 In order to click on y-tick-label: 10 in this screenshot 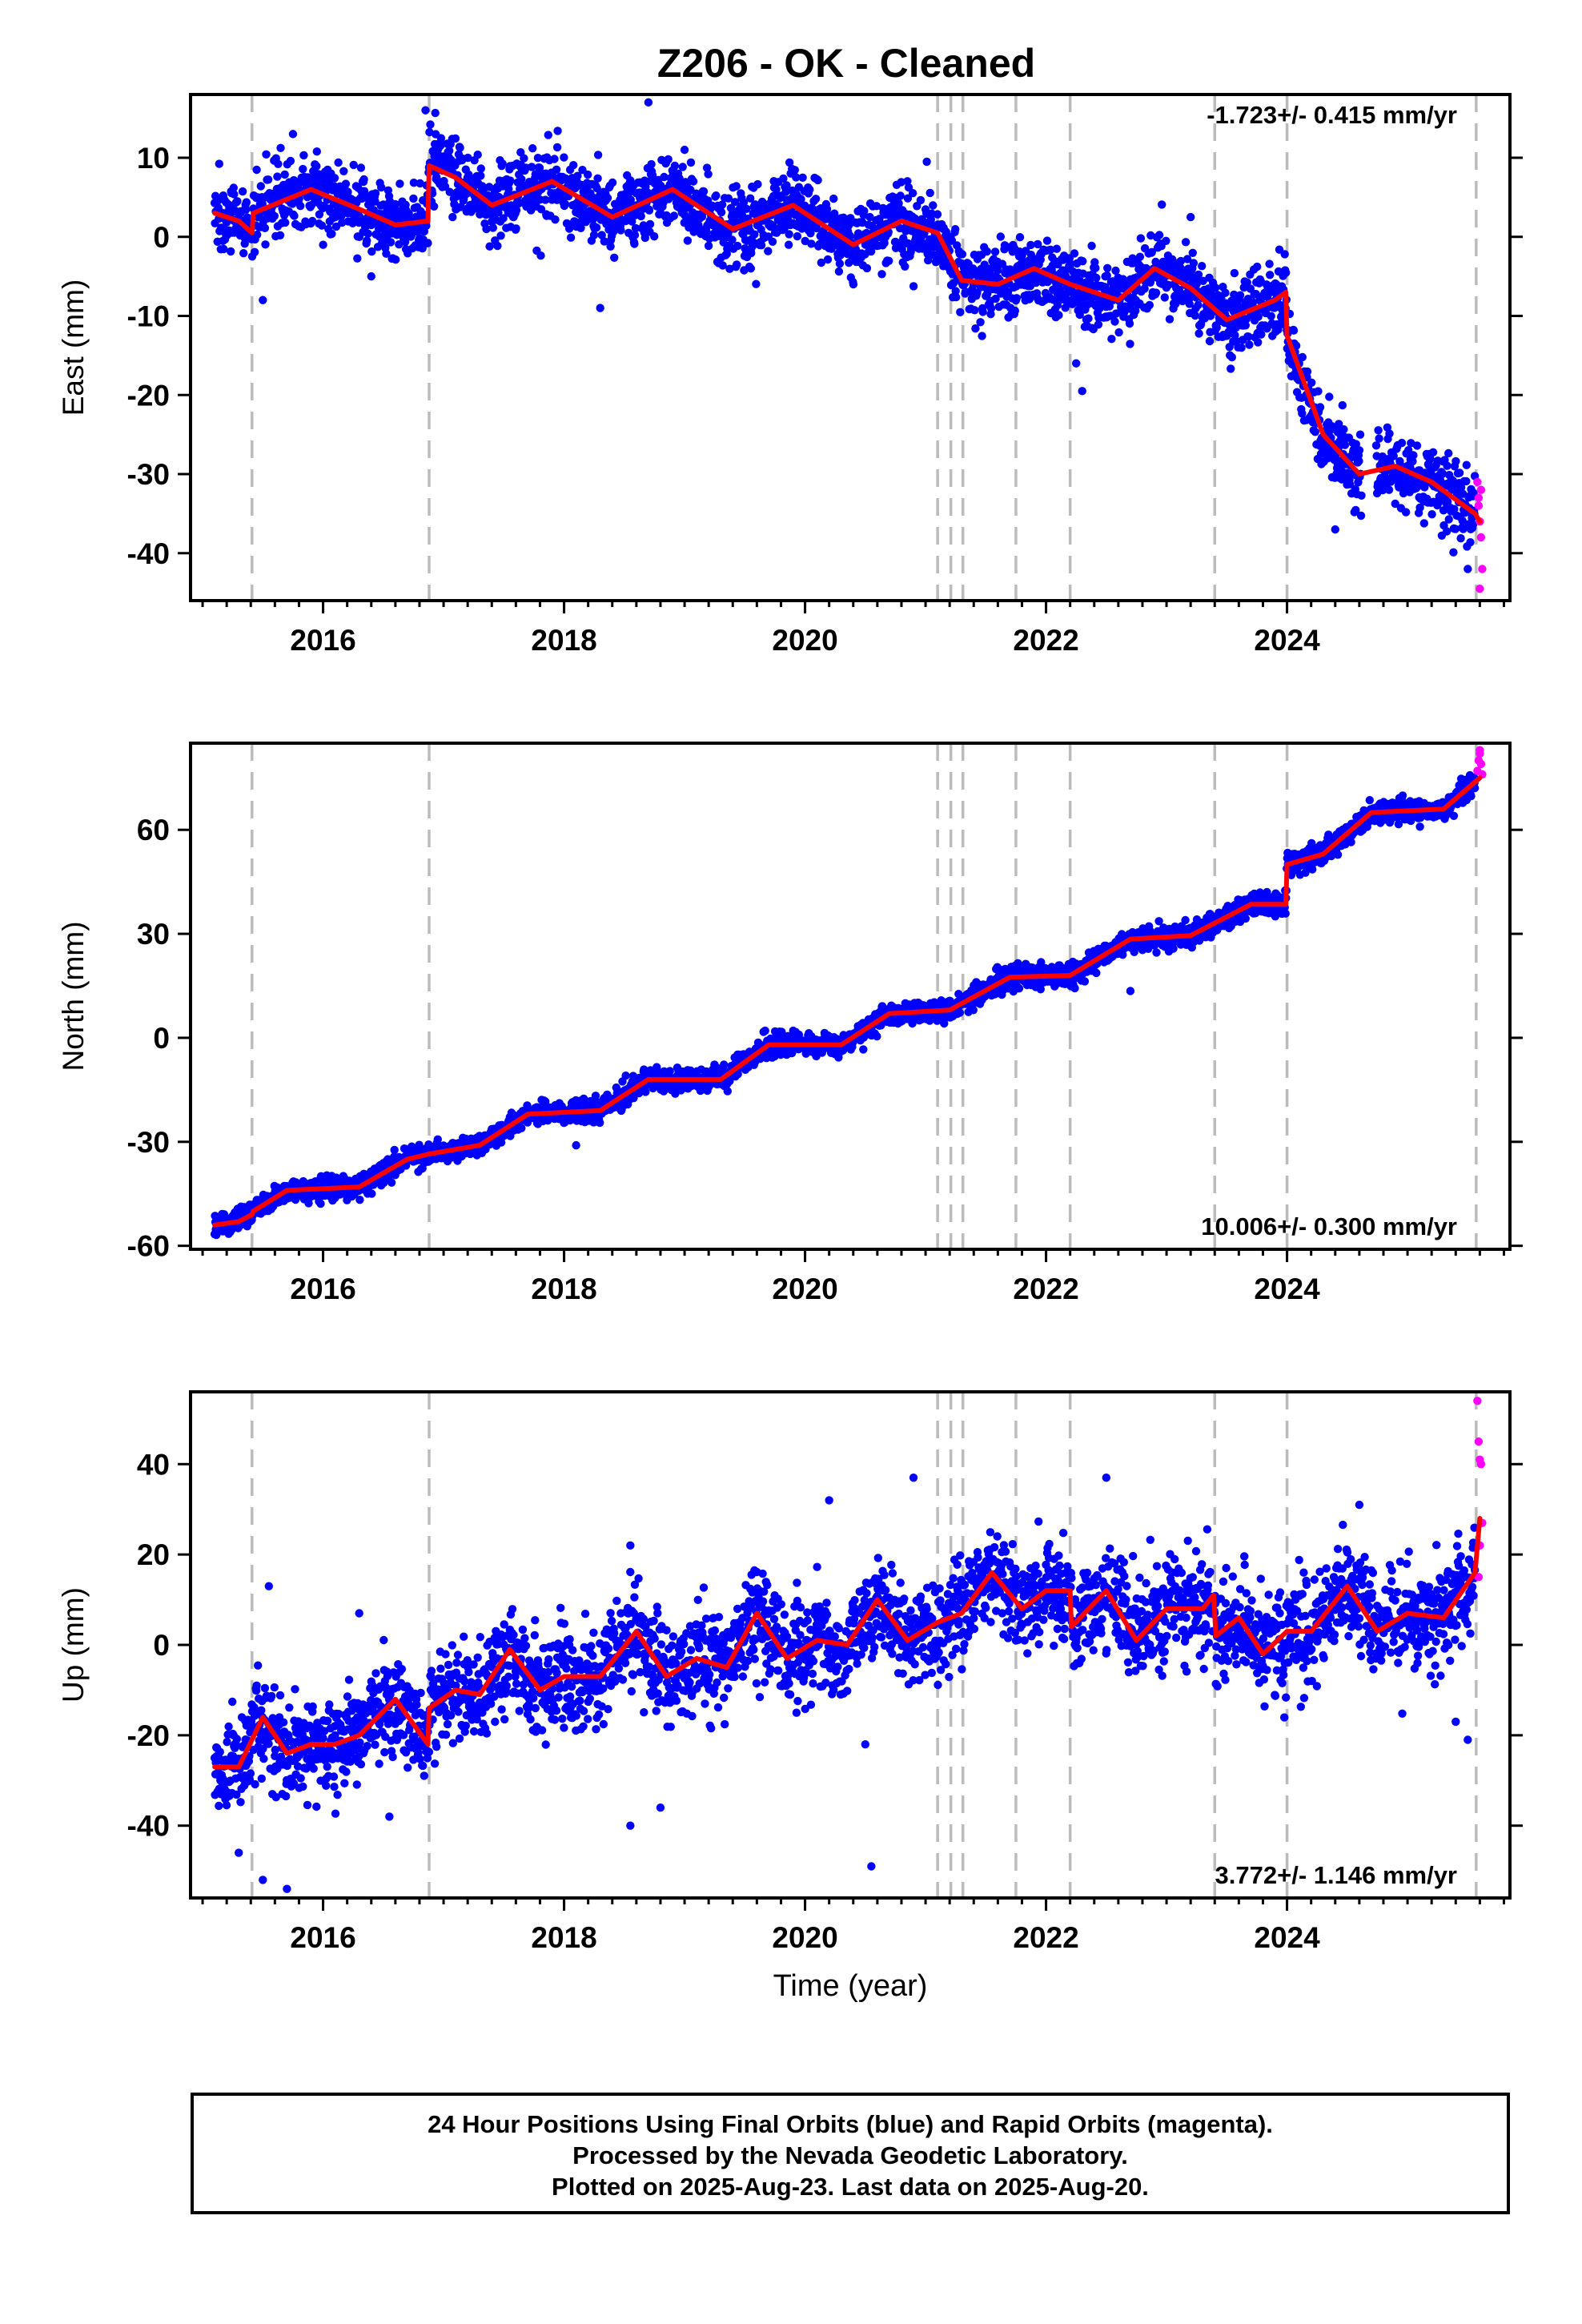, I will do `click(154, 158)`.